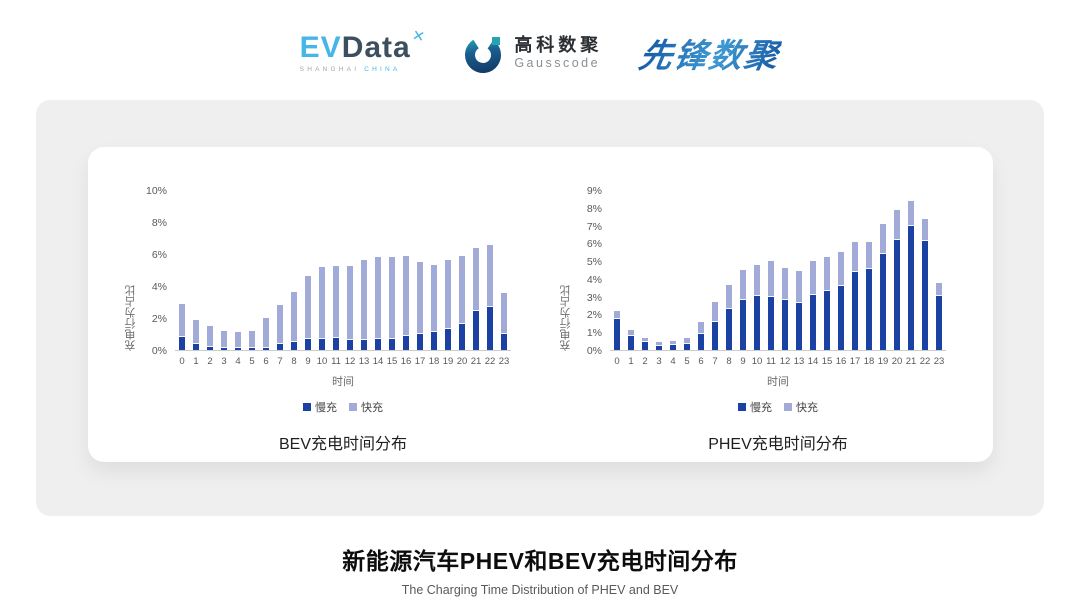  I want to click on bar-group: 15, so click(392, 279).